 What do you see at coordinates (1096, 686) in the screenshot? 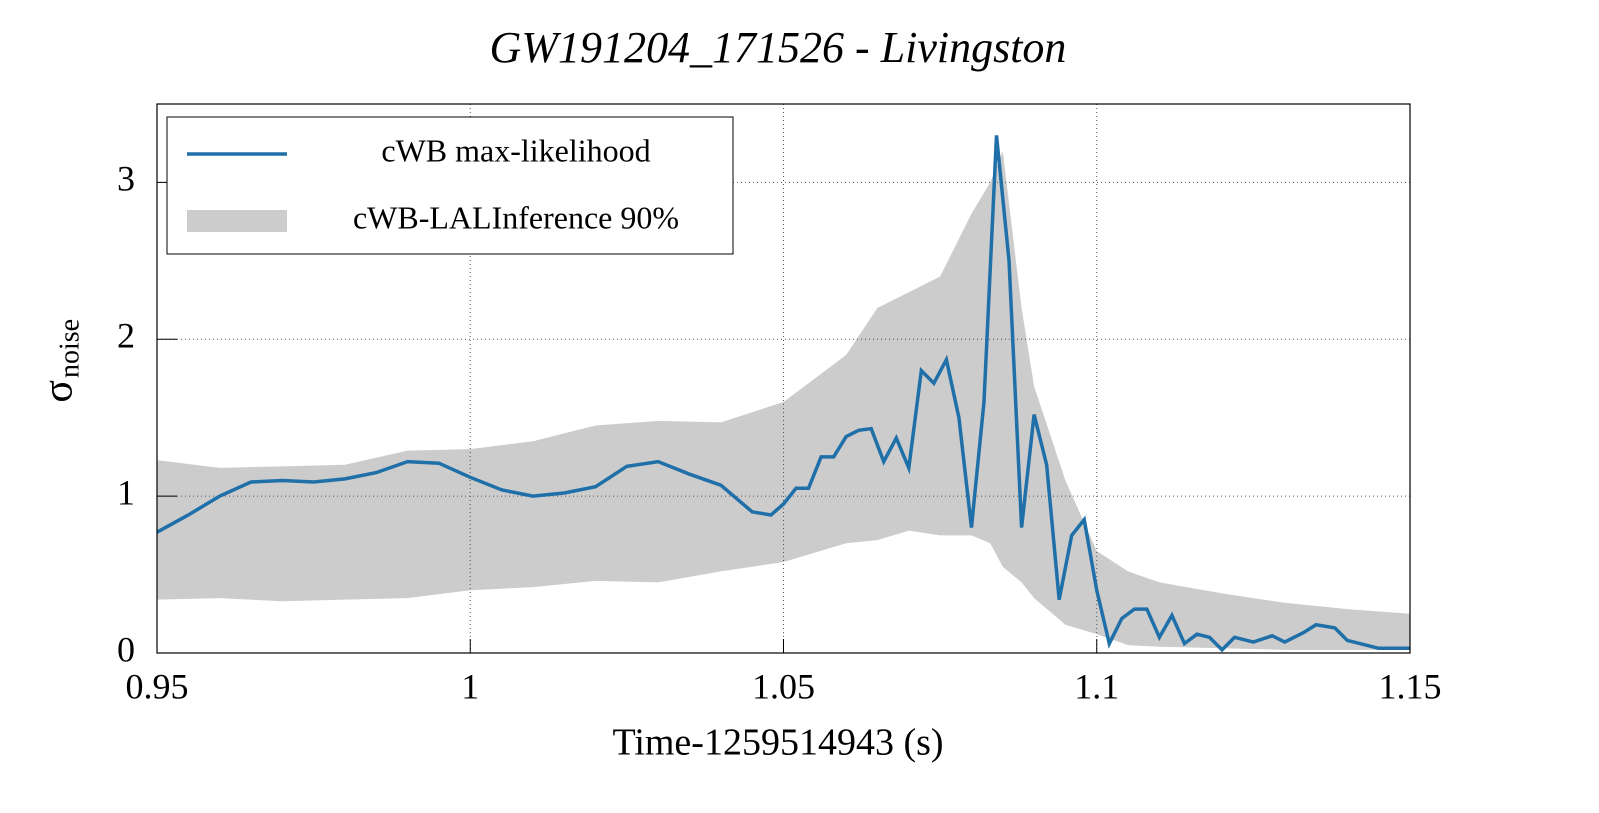
I see `x-tick-label: 1.1` at bounding box center [1096, 686].